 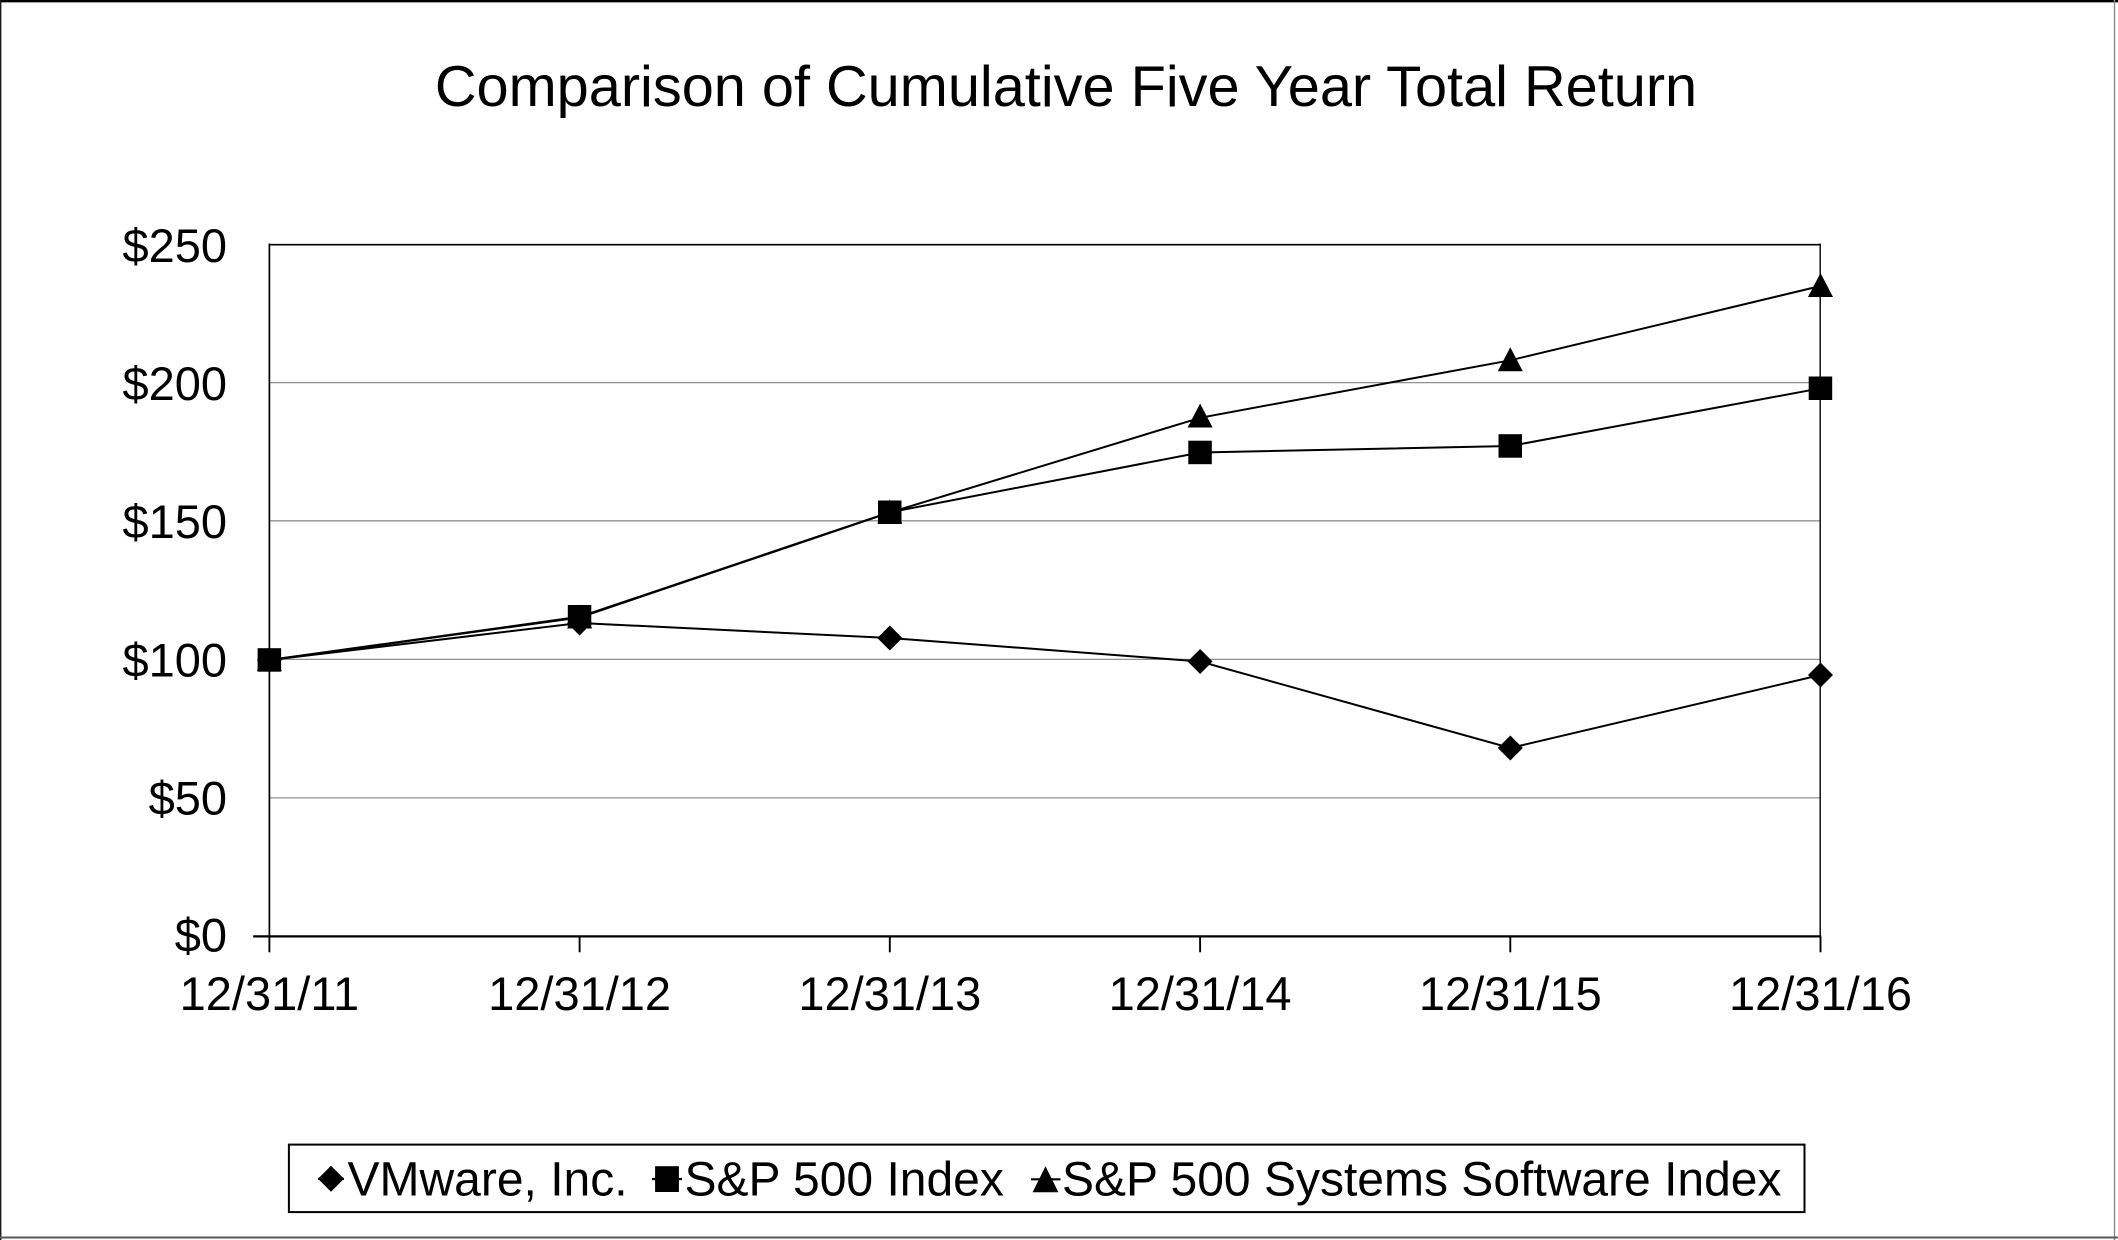 I want to click on svg-text: 12/31/14, so click(x=1200, y=993).